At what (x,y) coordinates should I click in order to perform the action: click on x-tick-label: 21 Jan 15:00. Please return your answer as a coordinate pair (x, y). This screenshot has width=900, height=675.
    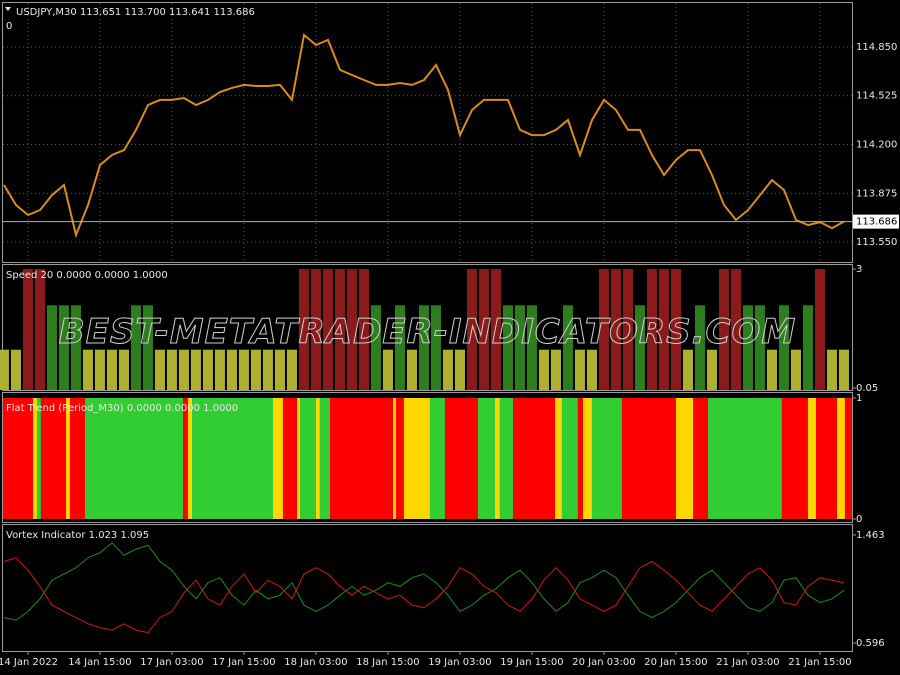
    Looking at the image, I should click on (819, 662).